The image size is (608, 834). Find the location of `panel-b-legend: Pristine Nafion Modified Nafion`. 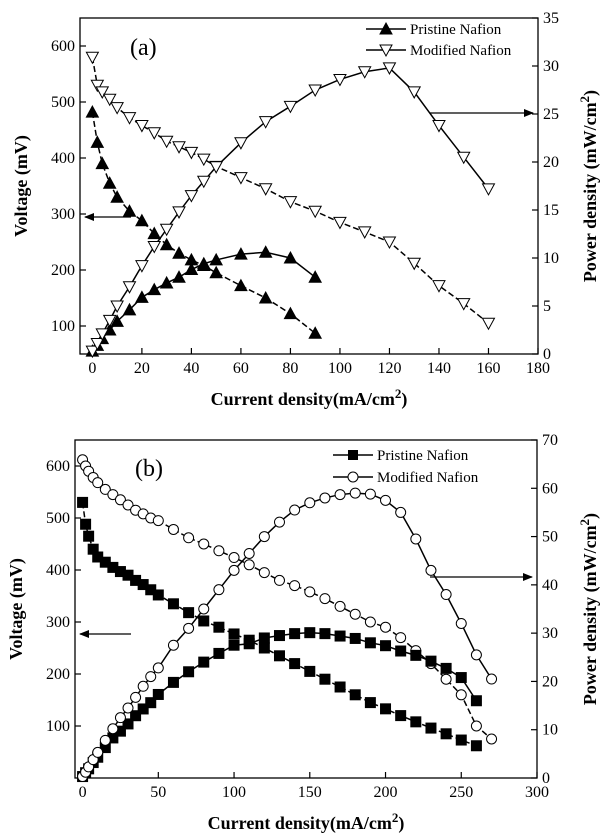

panel-b-legend: Pristine Nafion Modified Nafion is located at coordinates (406, 467).